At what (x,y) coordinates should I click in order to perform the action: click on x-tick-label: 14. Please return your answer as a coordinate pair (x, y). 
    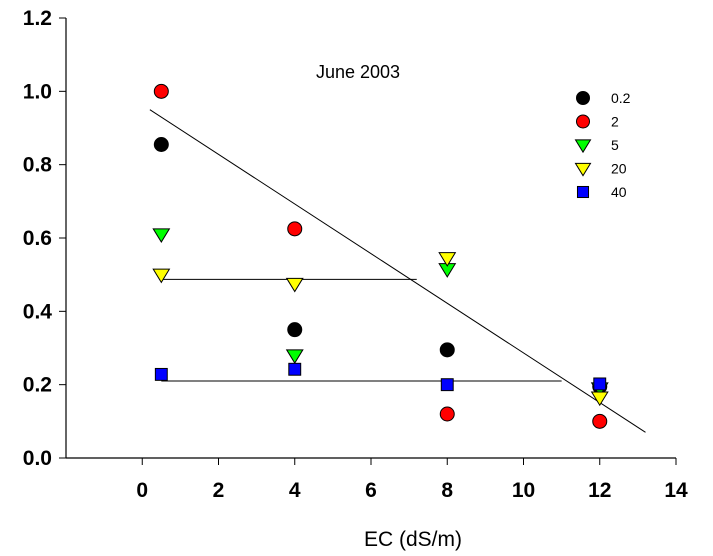
    Looking at the image, I should click on (676, 490).